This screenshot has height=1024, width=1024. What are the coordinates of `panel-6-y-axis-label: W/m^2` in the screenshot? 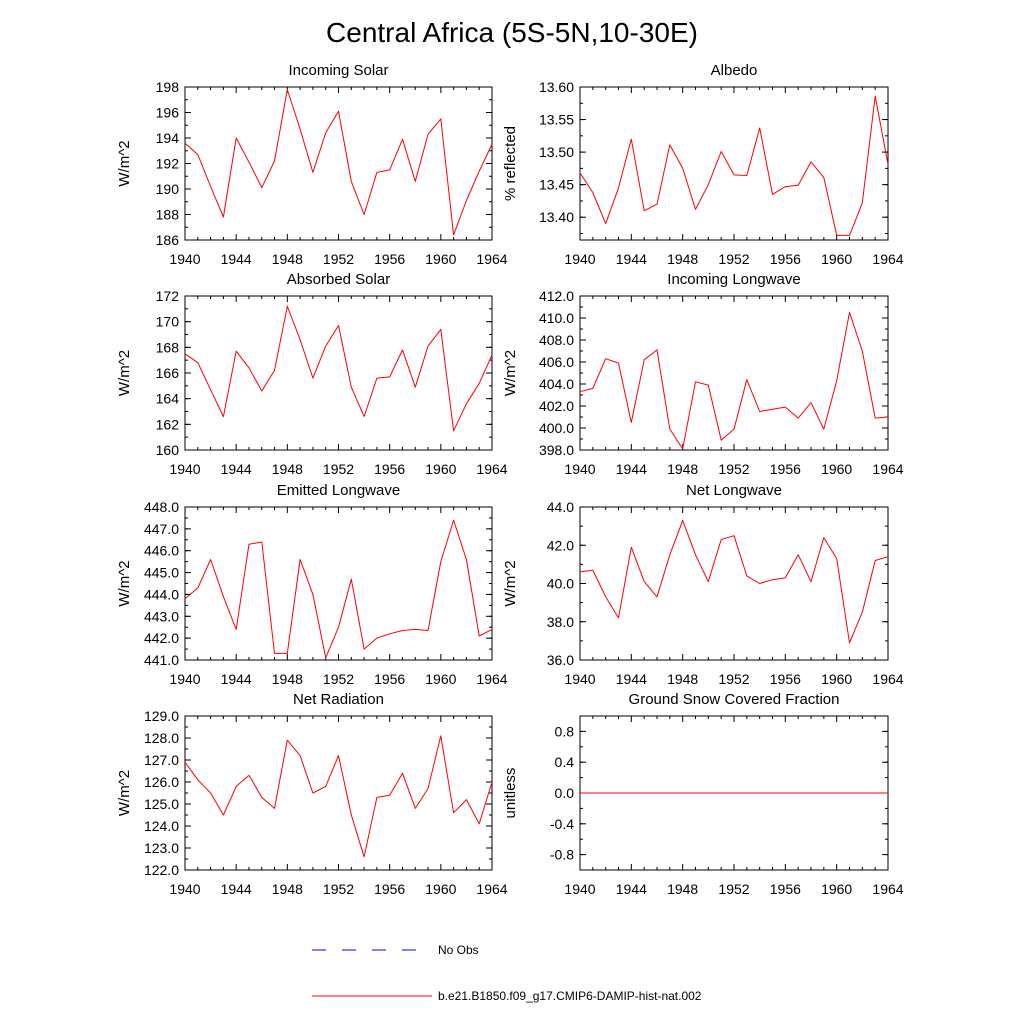 It's located at (510, 583).